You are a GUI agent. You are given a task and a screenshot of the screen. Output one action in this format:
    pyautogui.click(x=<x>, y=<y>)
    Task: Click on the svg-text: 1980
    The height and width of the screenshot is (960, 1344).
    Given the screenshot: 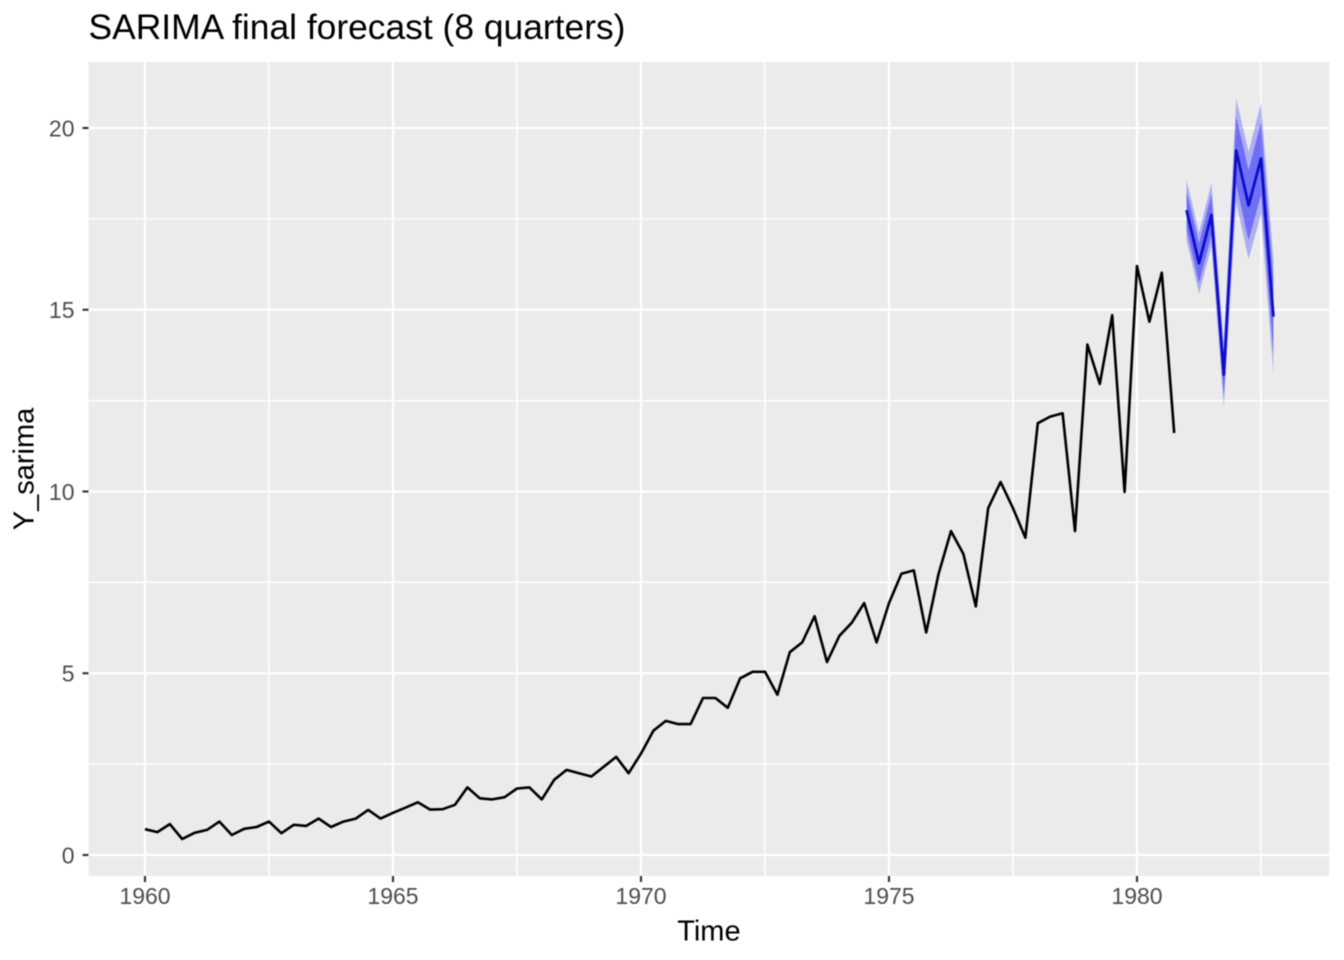 What is the action you would take?
    pyautogui.click(x=1136, y=896)
    